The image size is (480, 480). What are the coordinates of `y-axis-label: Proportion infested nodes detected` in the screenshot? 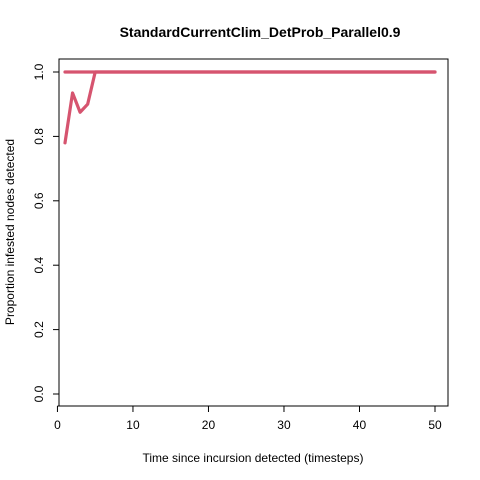 It's located at (10, 232).